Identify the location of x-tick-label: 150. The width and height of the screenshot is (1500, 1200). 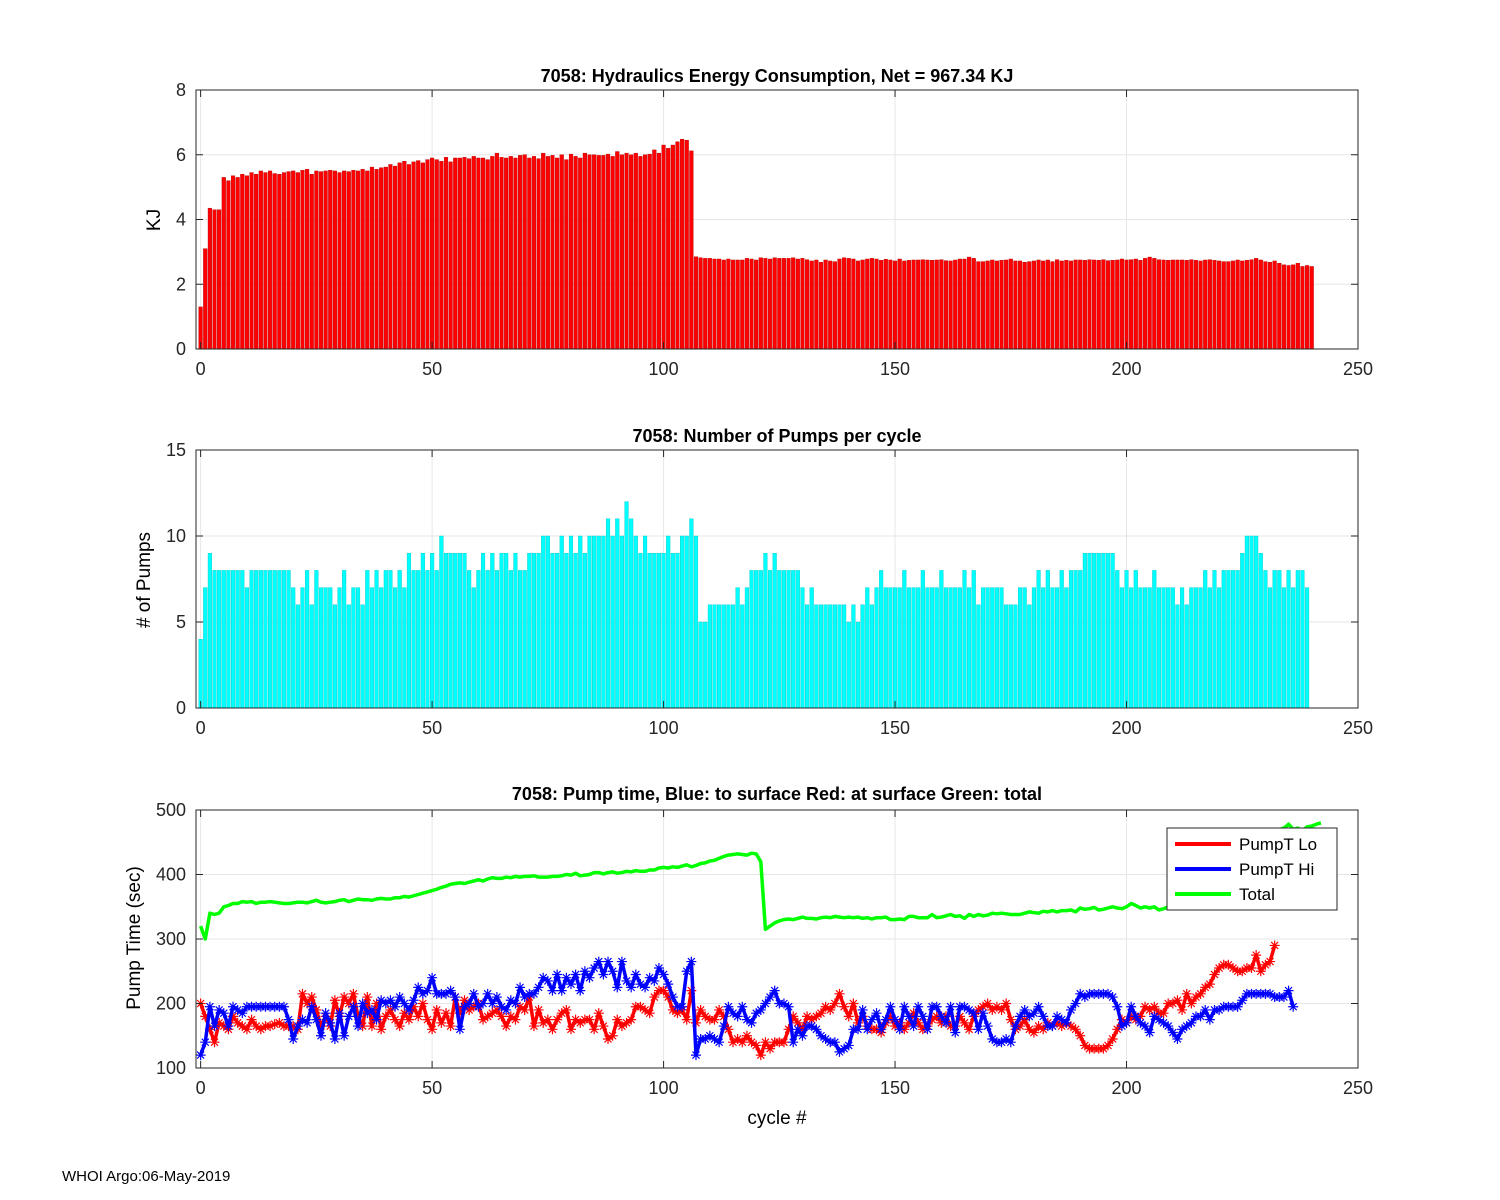
(895, 1088).